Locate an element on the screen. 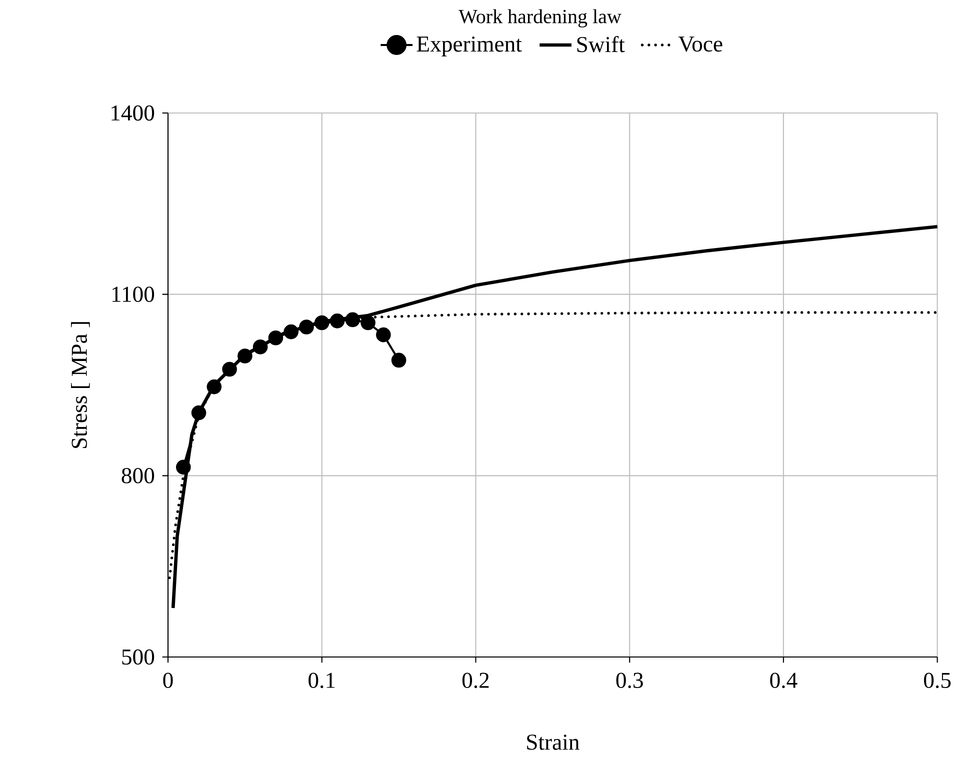 The height and width of the screenshot is (781, 960). x-tick-label: 0.5 is located at coordinates (937, 680).